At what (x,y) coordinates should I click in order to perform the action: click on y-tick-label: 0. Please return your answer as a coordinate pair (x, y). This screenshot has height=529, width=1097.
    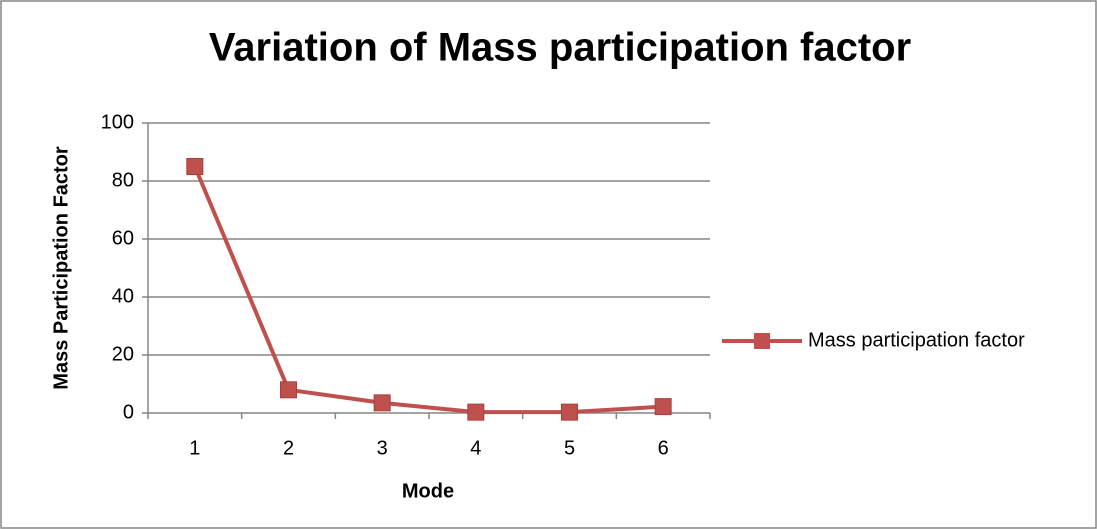
    Looking at the image, I should click on (128, 412).